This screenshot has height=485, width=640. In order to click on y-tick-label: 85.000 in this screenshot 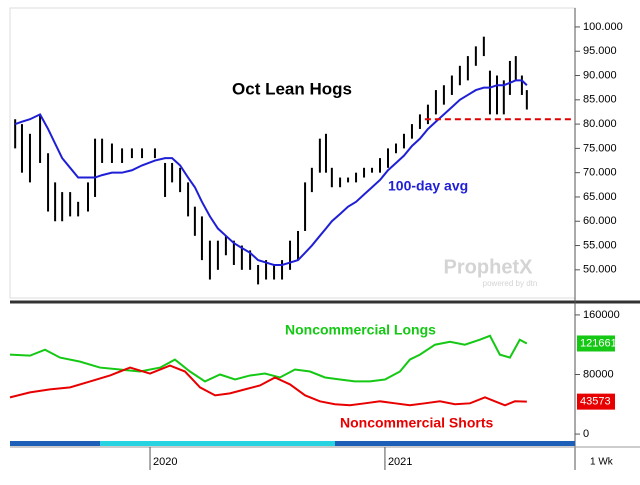, I will do `click(600, 100)`.